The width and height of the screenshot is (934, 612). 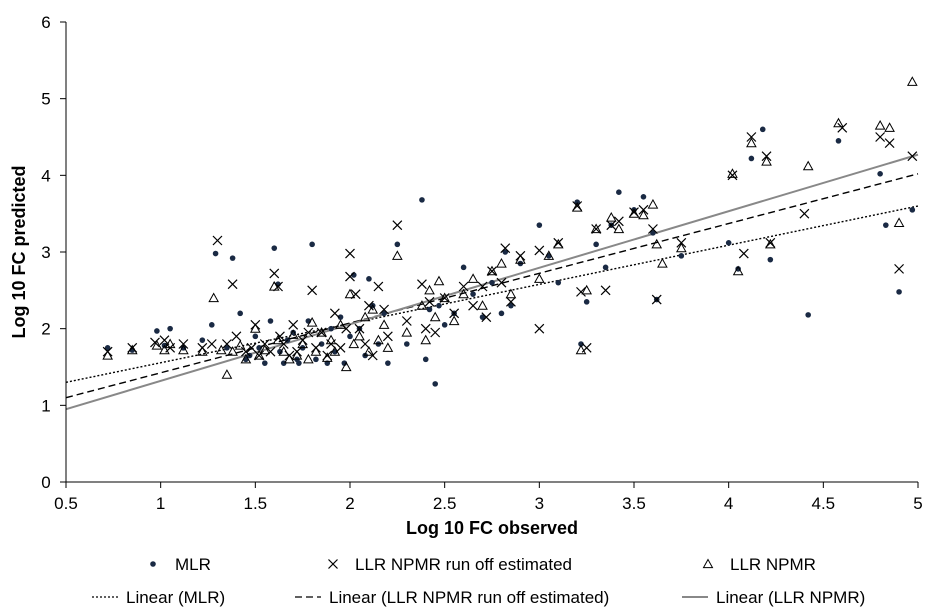 What do you see at coordinates (45, 175) in the screenshot?
I see `y-tick-label: 4` at bounding box center [45, 175].